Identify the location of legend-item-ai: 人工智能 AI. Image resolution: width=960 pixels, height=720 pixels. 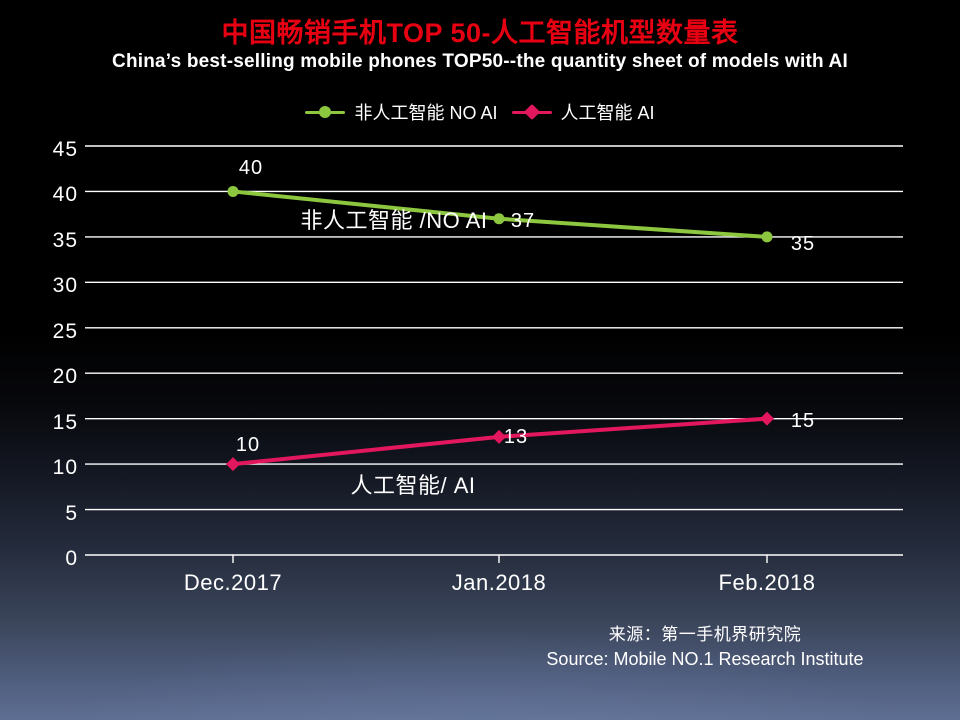
(583, 112).